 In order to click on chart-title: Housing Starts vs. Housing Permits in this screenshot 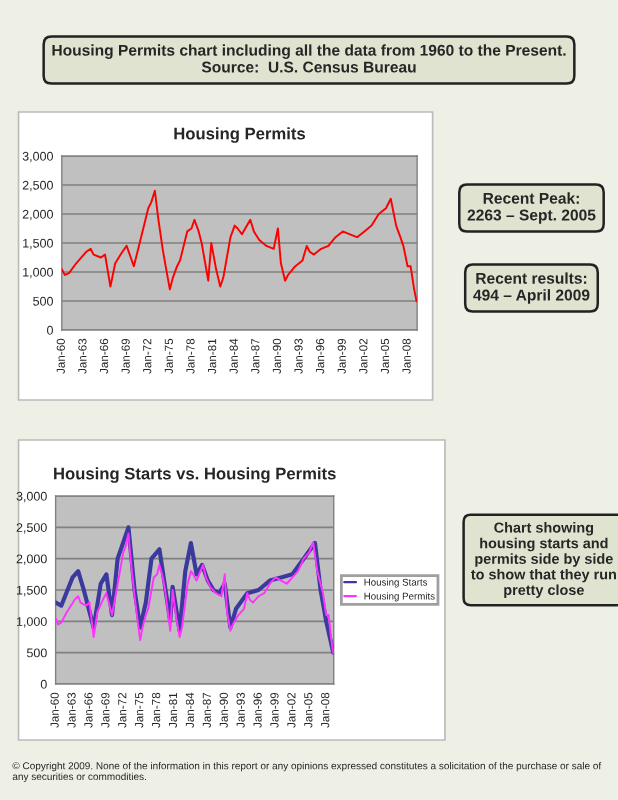, I will do `click(195, 475)`.